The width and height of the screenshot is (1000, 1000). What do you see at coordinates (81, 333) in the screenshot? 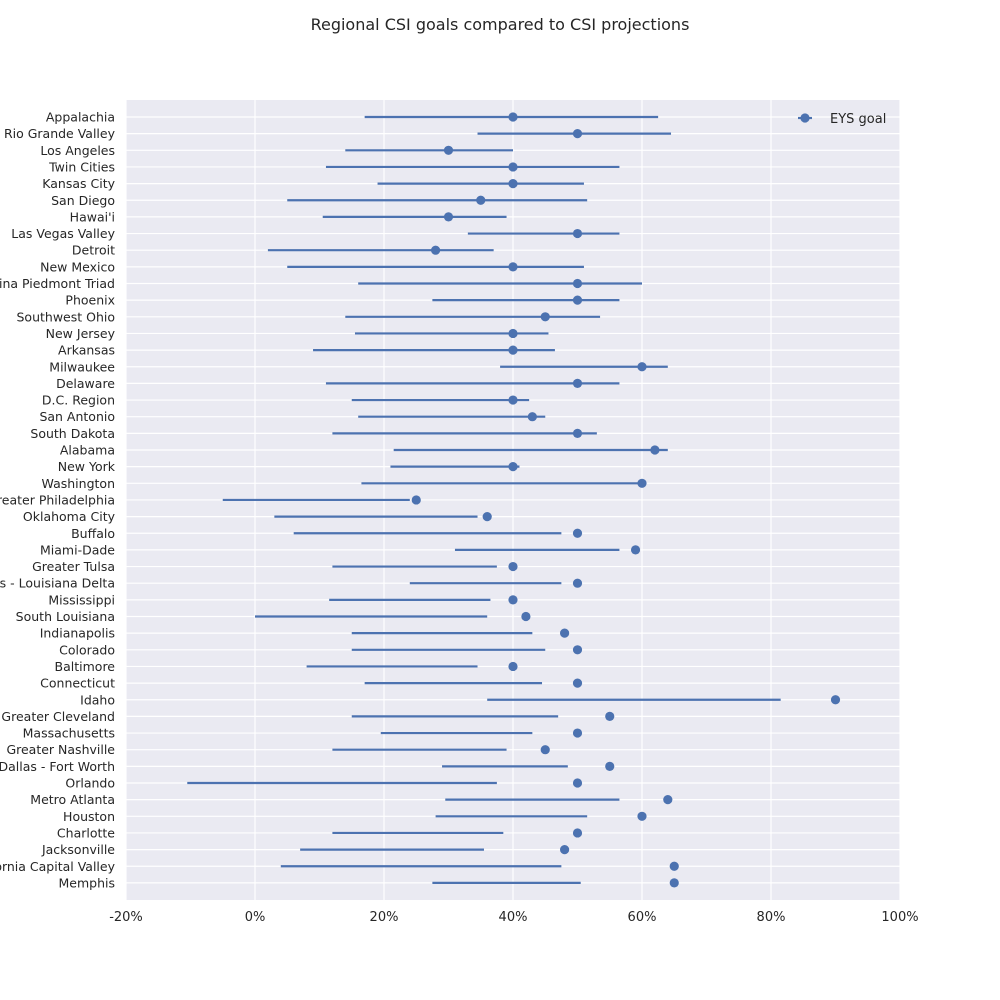
I see `category-label: New Jersey` at bounding box center [81, 333].